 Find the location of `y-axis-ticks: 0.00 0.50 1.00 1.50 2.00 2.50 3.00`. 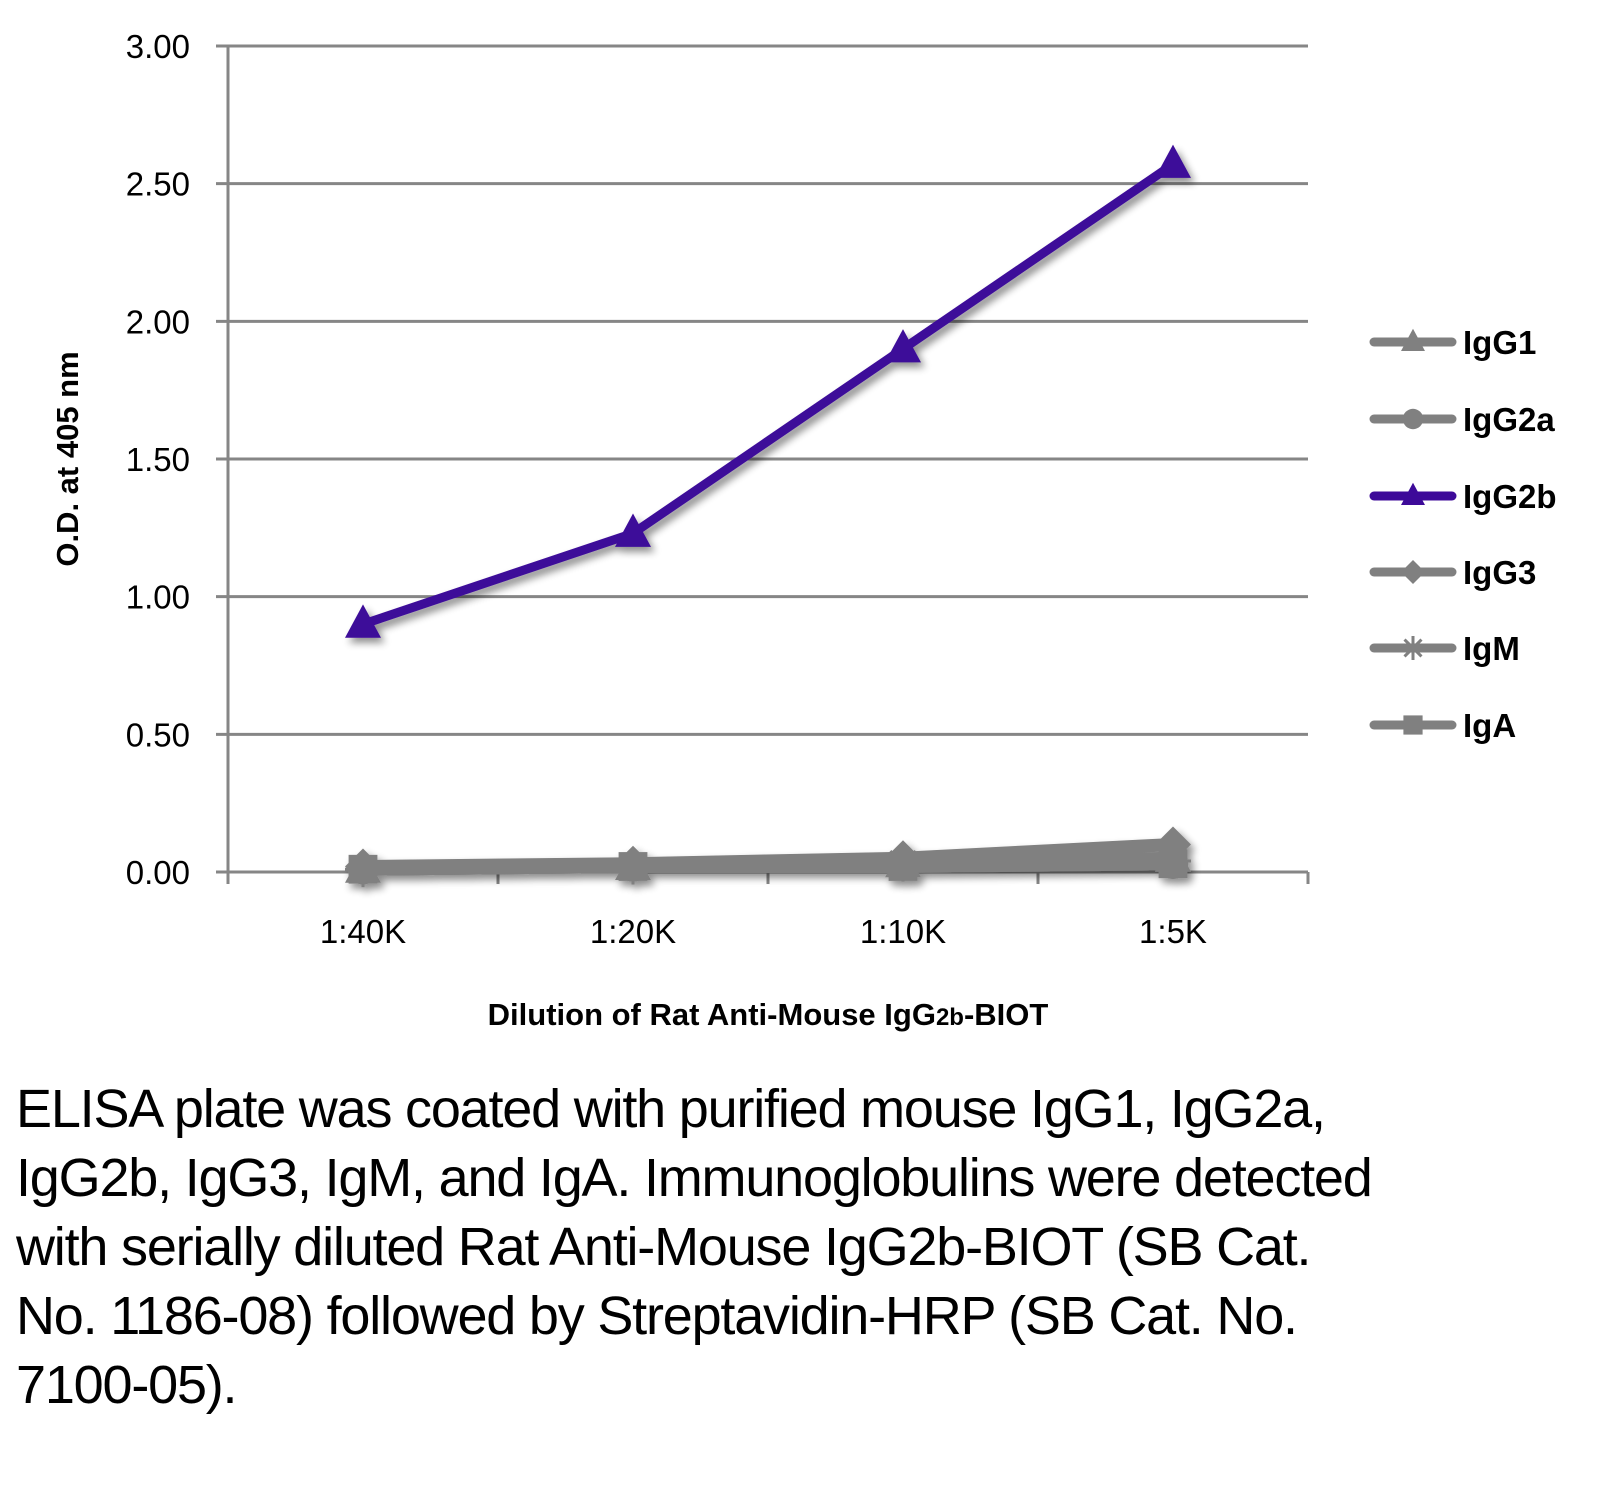

y-axis-ticks: 0.00 0.50 1.00 1.50 2.00 2.50 3.00 is located at coordinates (158, 459).